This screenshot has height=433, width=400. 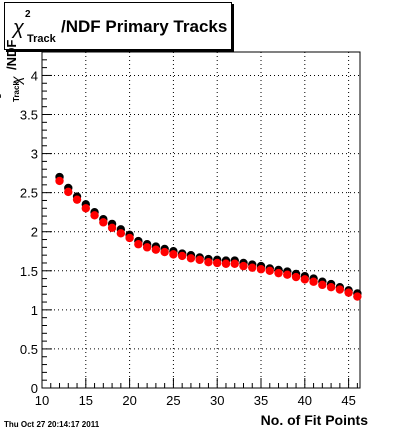 I want to click on chart-title: /NDF Primary Tracks, so click(x=144, y=26).